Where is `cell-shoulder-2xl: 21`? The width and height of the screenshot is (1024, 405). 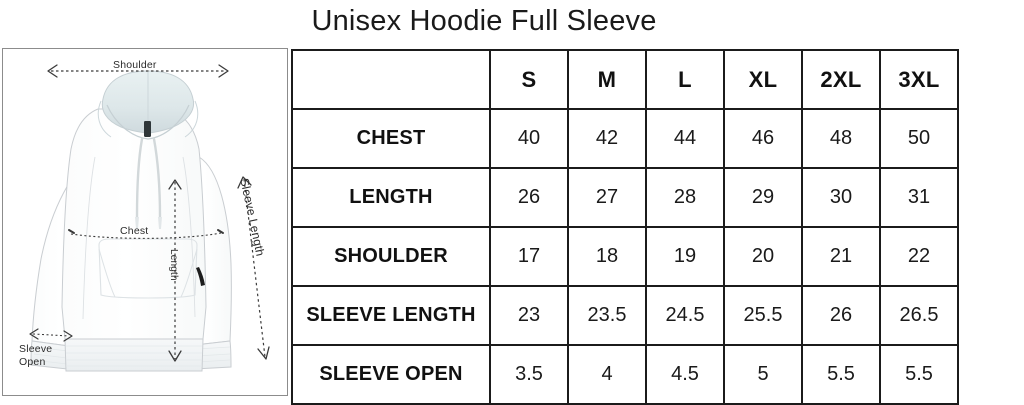
cell-shoulder-2xl: 21 is located at coordinates (841, 256).